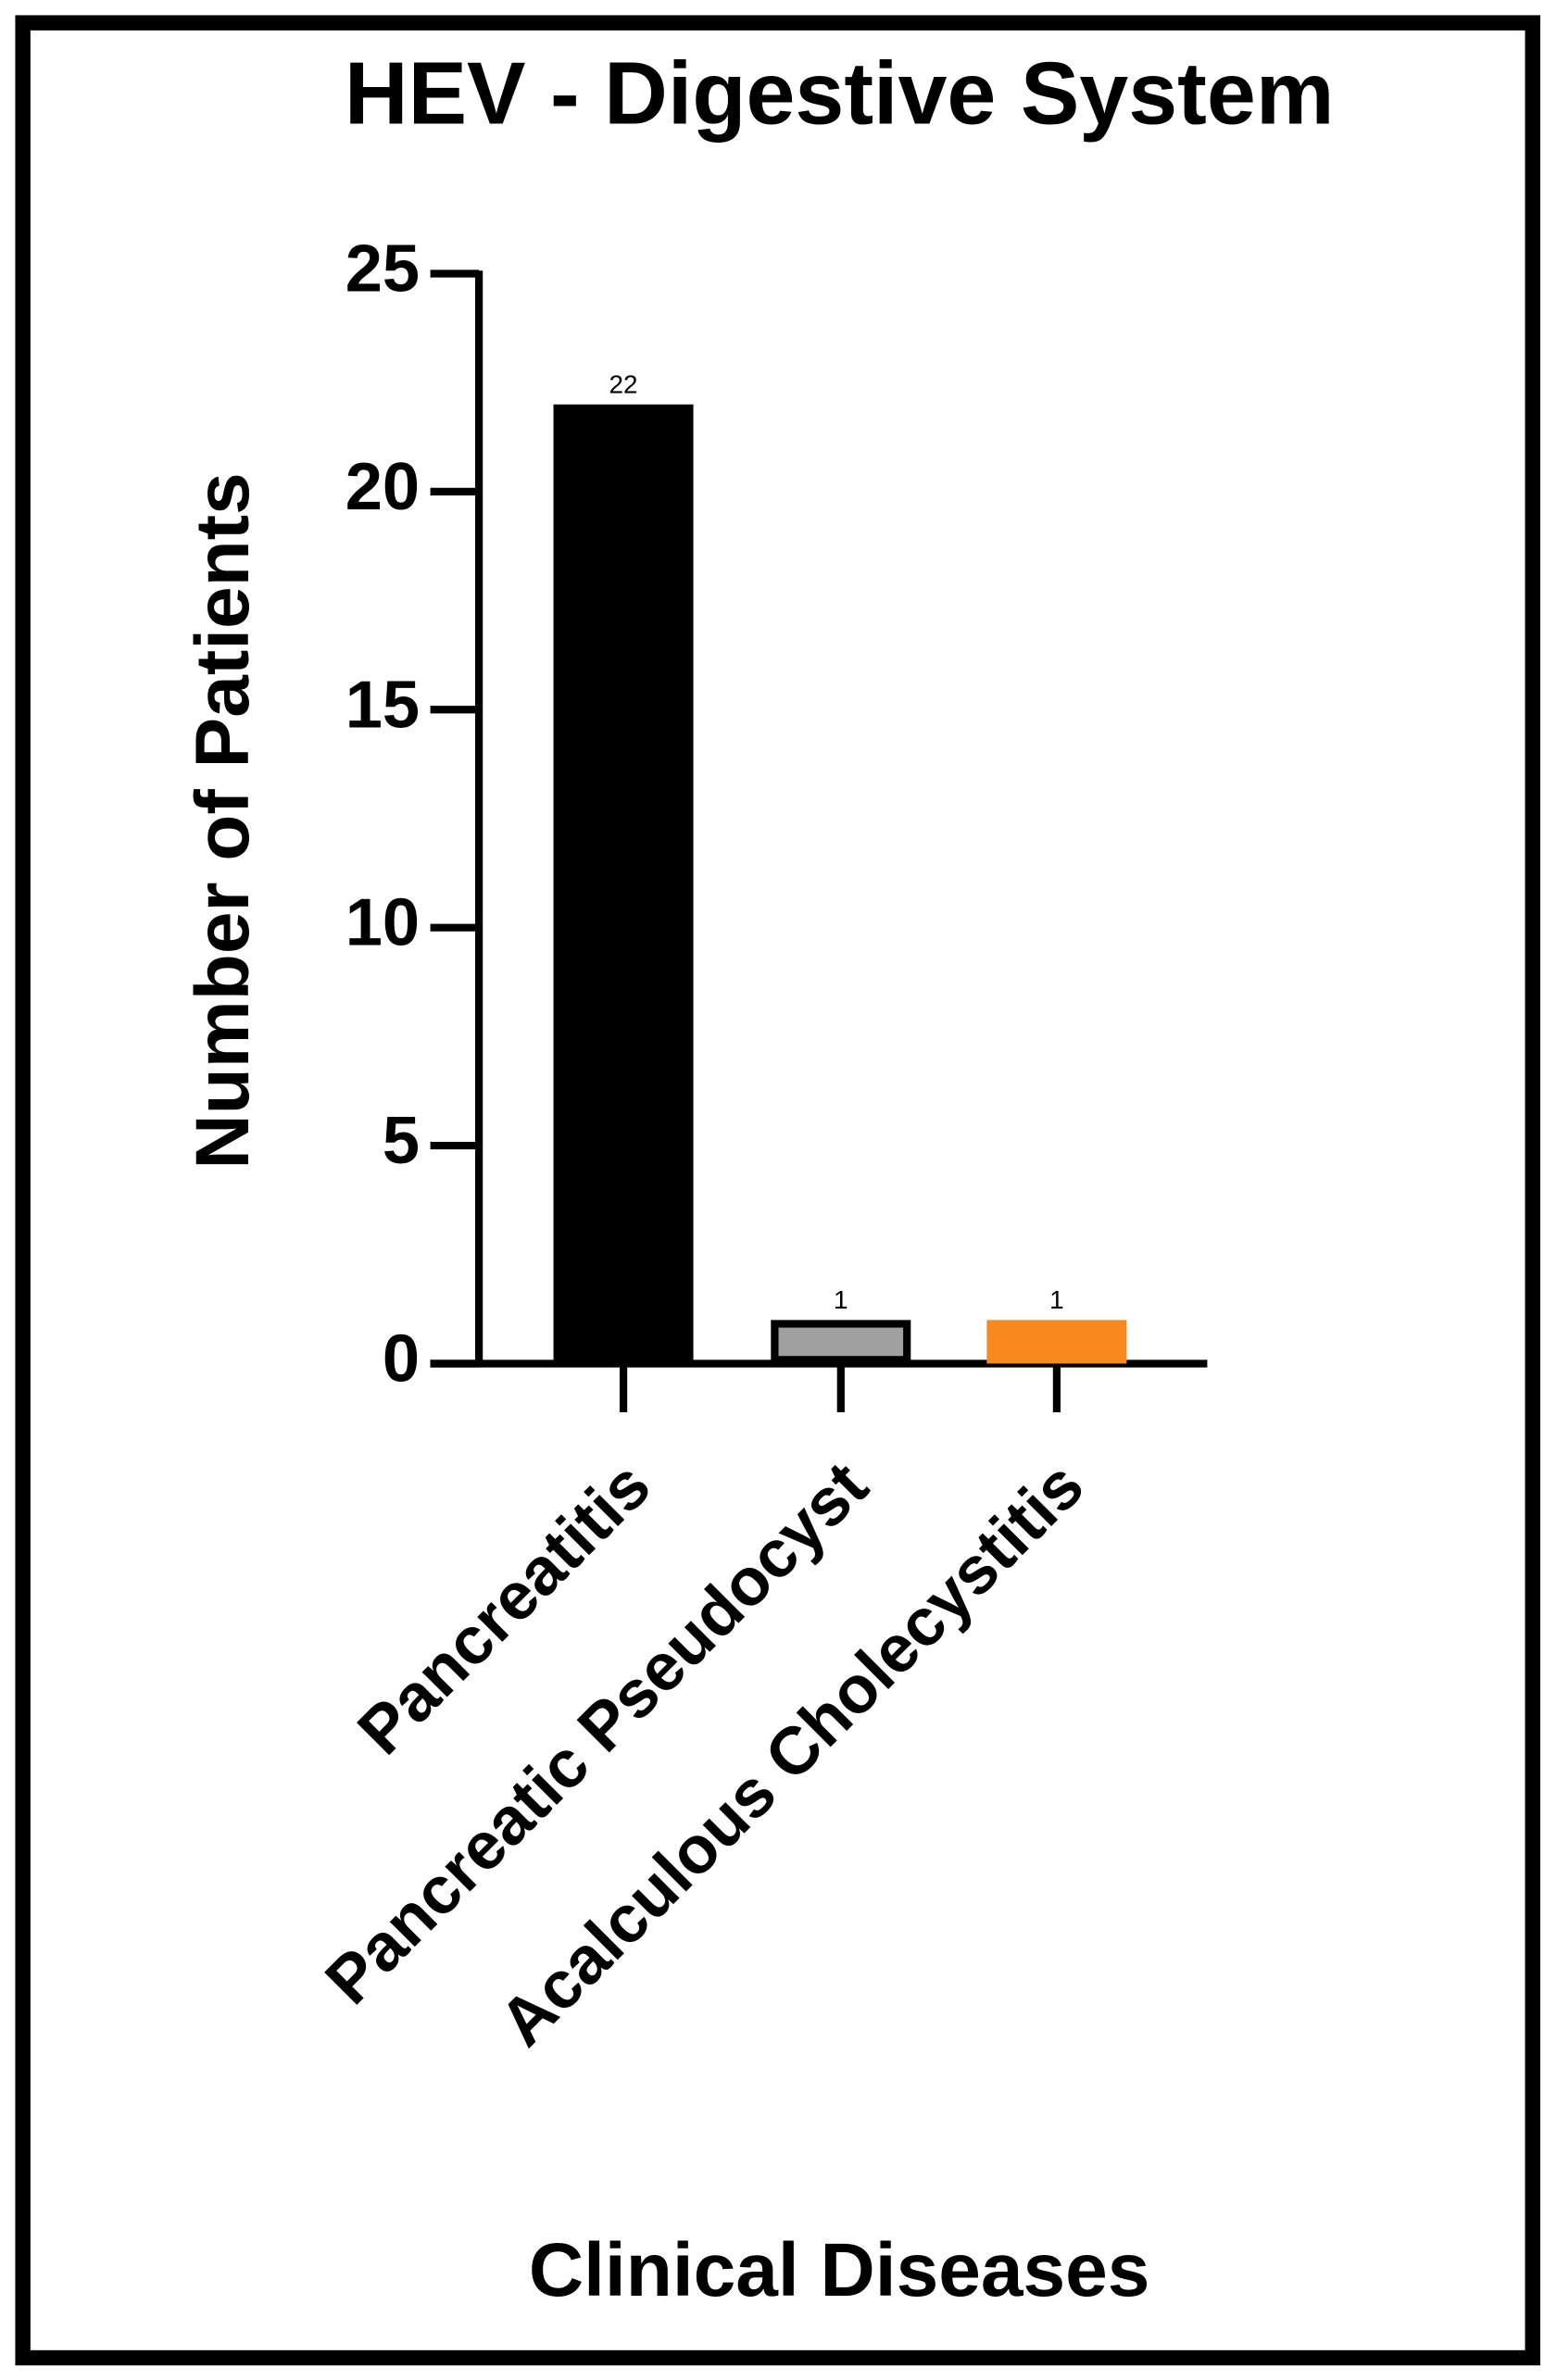 The image size is (1557, 2380). Describe the element at coordinates (382, 923) in the screenshot. I see `y-tick-label: 10` at that location.